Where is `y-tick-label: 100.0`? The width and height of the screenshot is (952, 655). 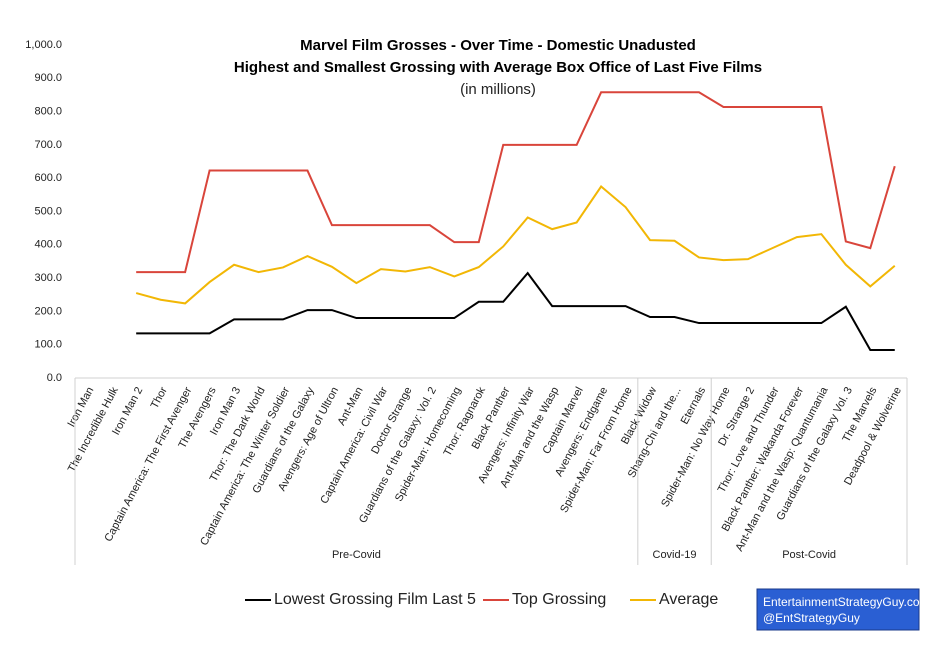
y-tick-label: 100.0 is located at coordinates (48, 345).